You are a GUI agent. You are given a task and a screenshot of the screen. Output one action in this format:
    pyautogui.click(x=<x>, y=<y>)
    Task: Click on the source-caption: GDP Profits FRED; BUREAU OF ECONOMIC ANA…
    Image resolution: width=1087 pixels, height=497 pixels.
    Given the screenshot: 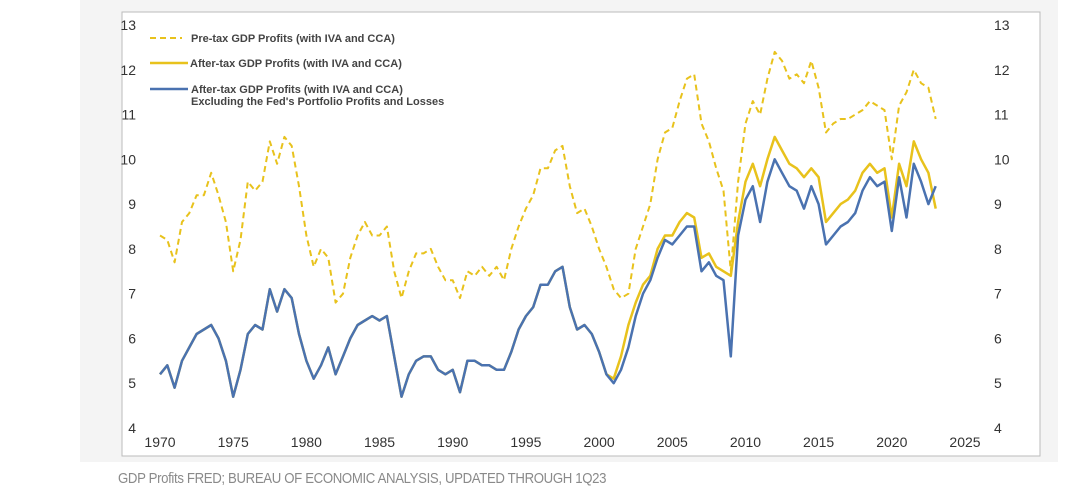 What is the action you would take?
    pyautogui.click(x=362, y=478)
    